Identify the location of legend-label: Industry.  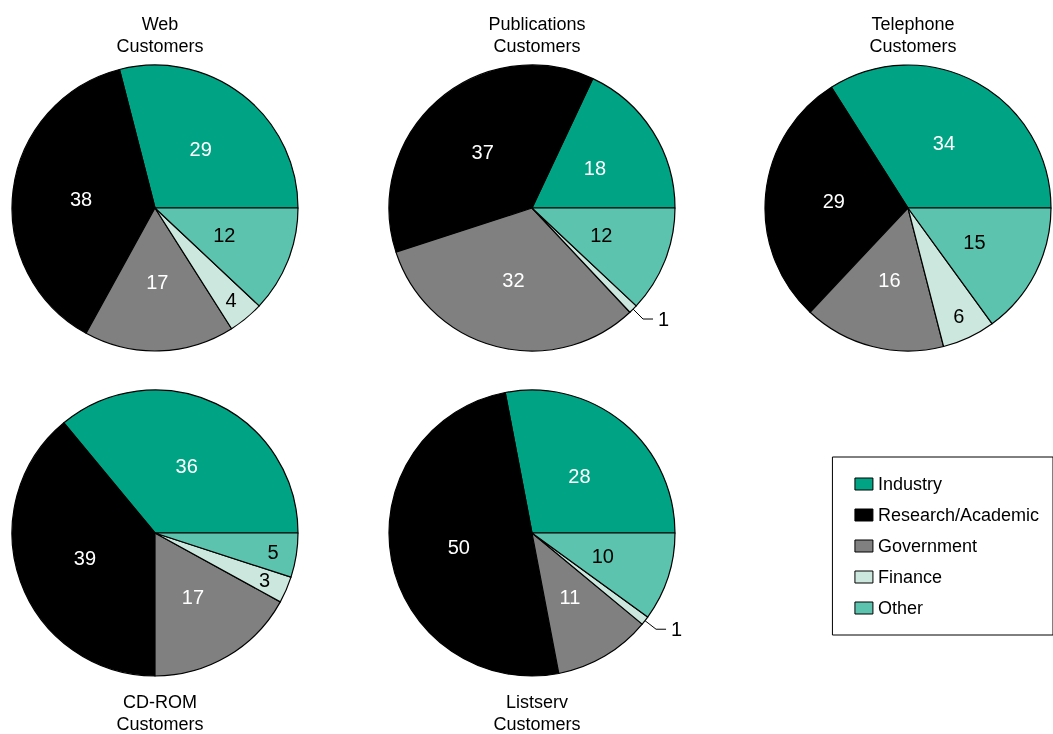
(909, 484).